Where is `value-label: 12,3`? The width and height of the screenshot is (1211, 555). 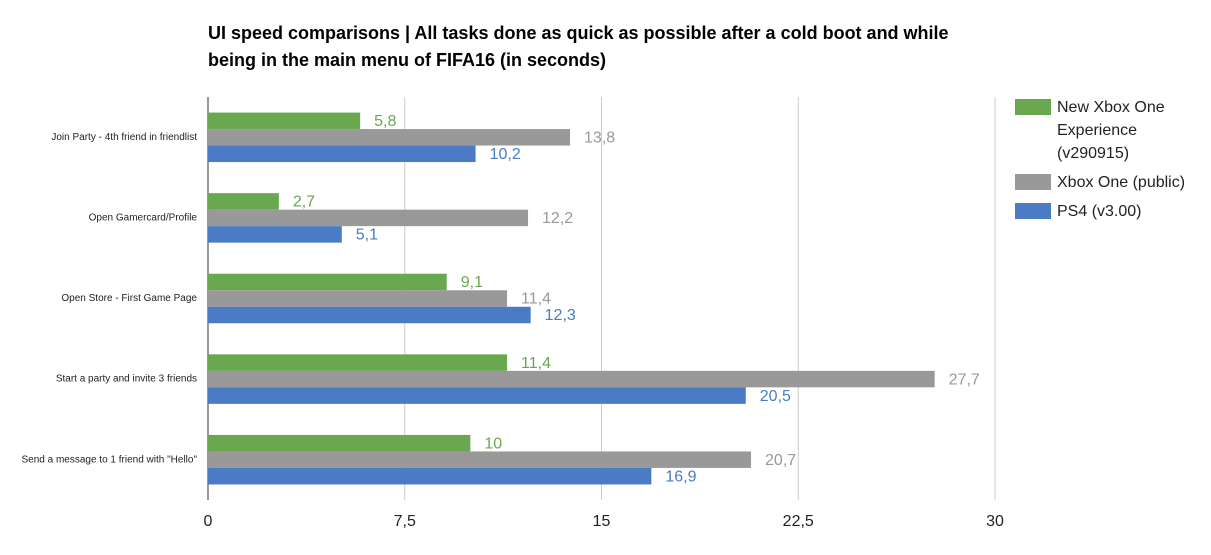 value-label: 12,3 is located at coordinates (560, 315).